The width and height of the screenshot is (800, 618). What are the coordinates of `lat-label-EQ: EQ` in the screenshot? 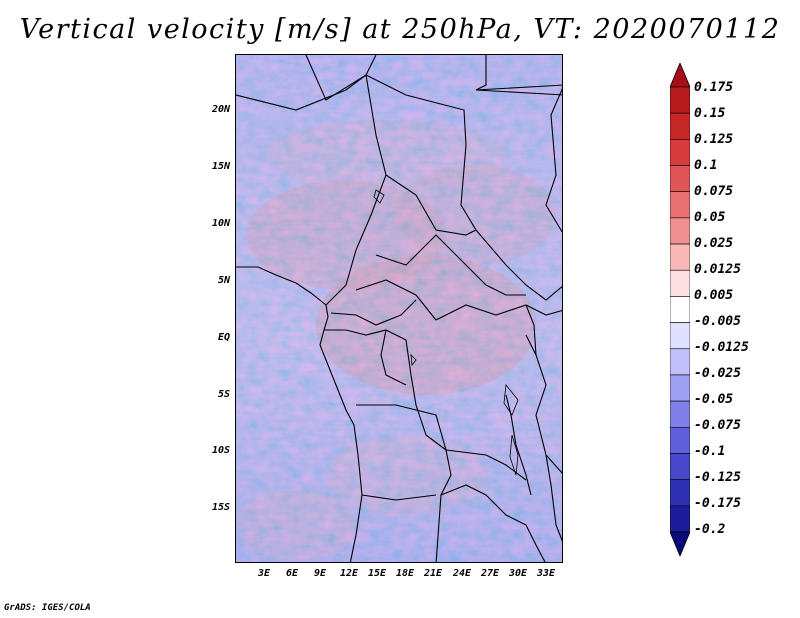 It's located at (223, 337).